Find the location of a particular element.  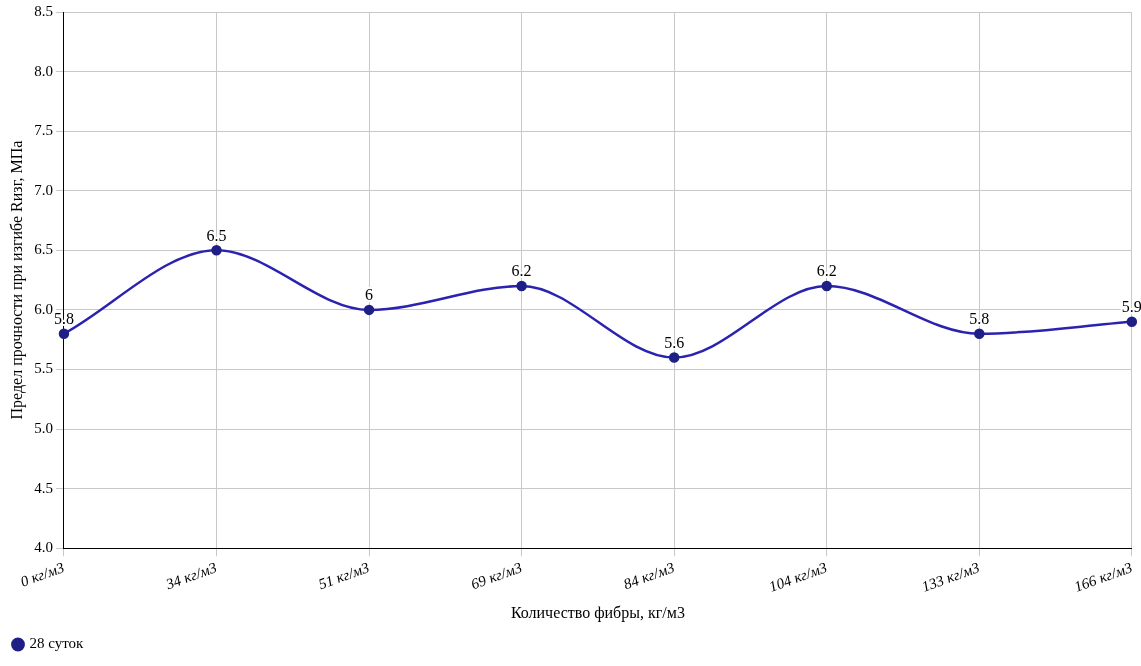

y-tick-label: 5.5 is located at coordinates (43, 368).